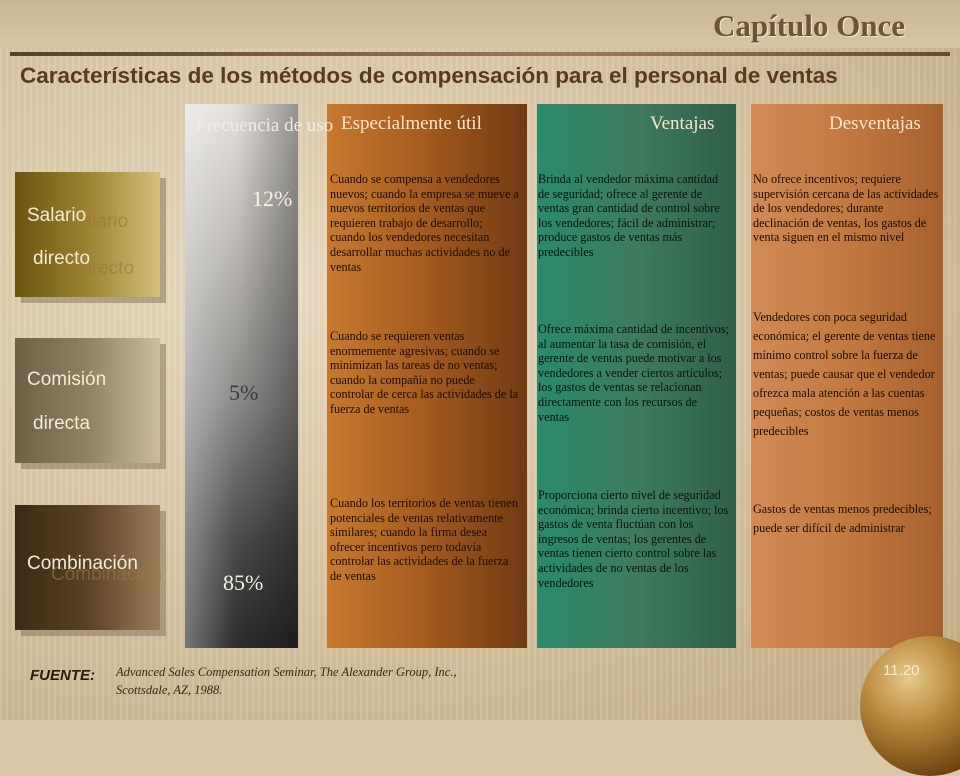 This screenshot has height=776, width=960. I want to click on column-header-desventajas: Desventajas, so click(875, 123).